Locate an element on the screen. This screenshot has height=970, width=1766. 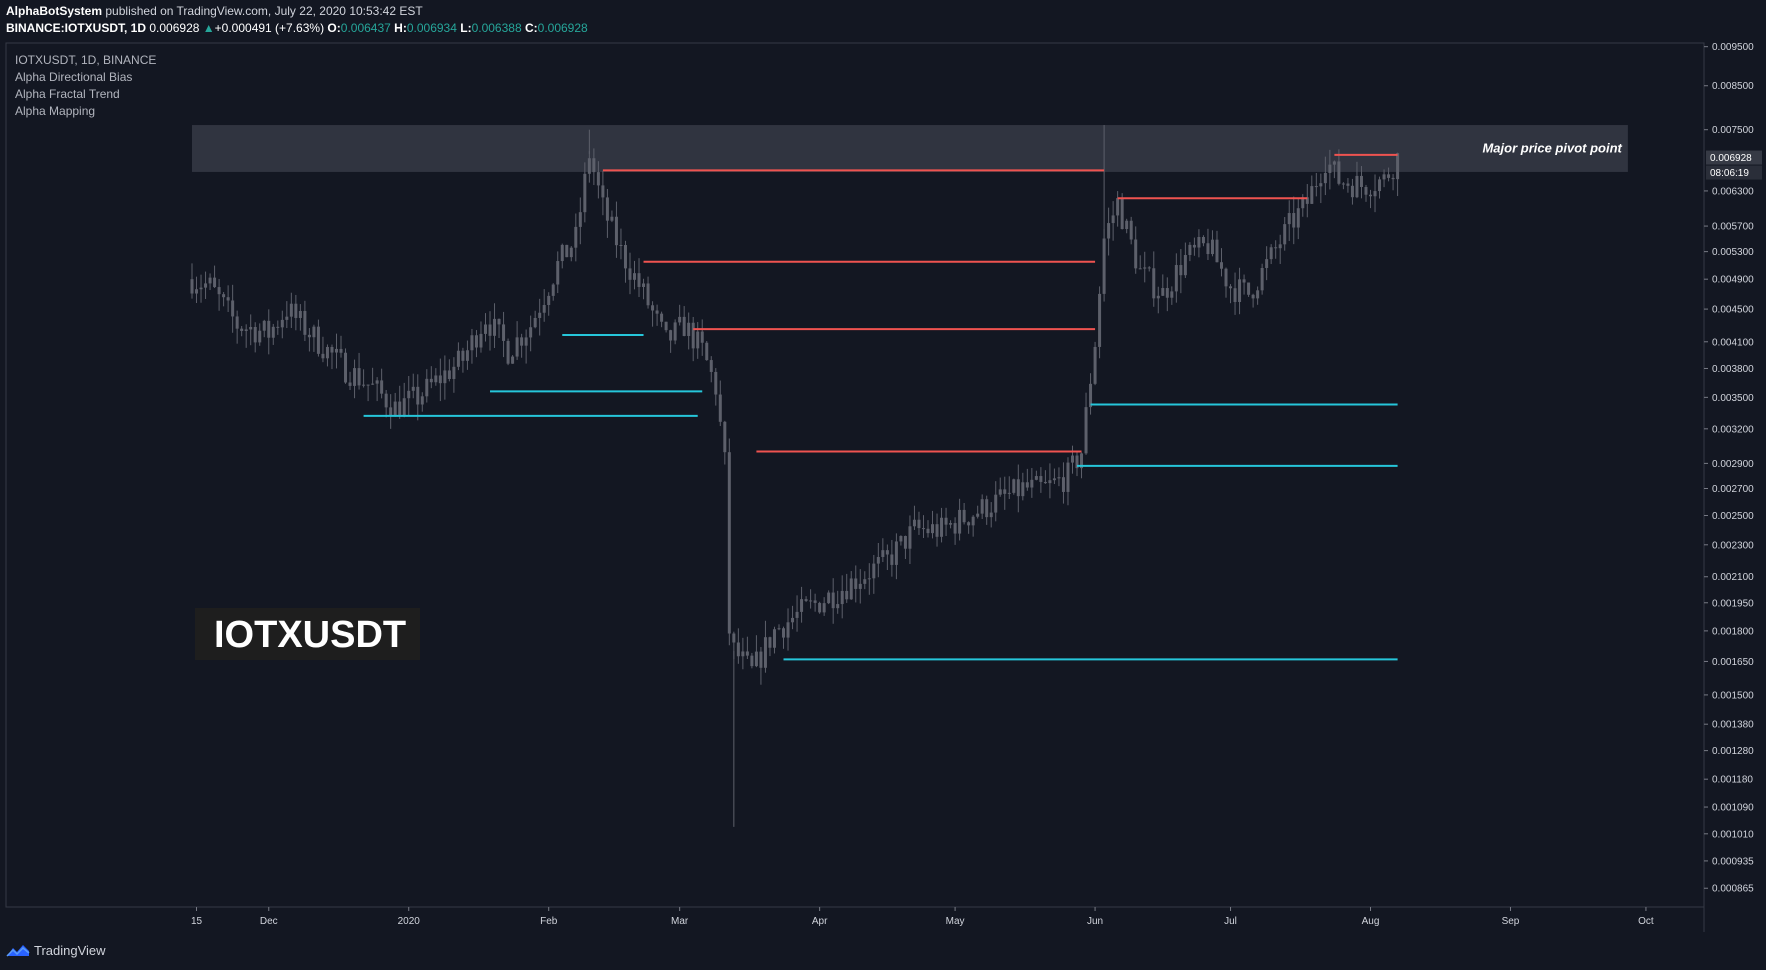
ohlc-open-label: O: is located at coordinates (334, 28).